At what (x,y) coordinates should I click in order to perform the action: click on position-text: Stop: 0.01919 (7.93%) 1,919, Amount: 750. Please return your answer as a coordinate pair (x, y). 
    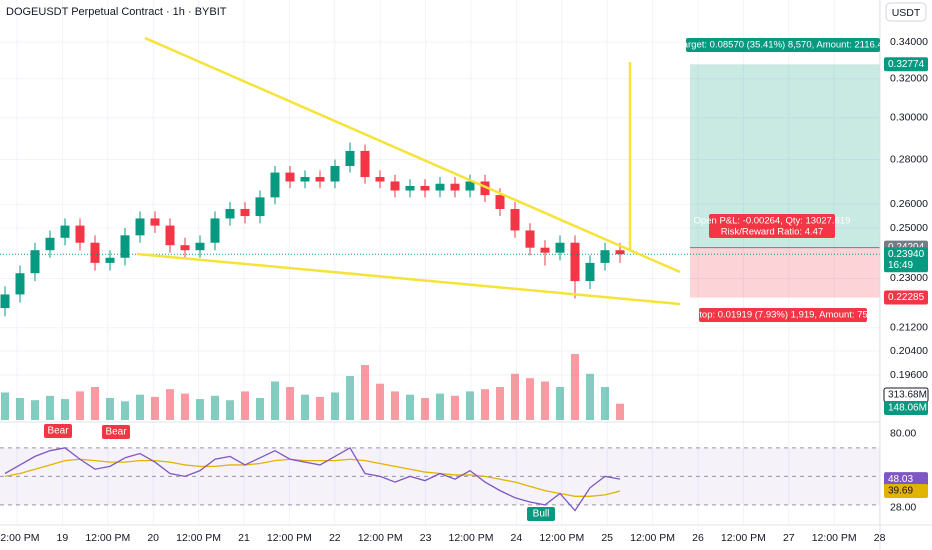
    Looking at the image, I should click on (783, 315).